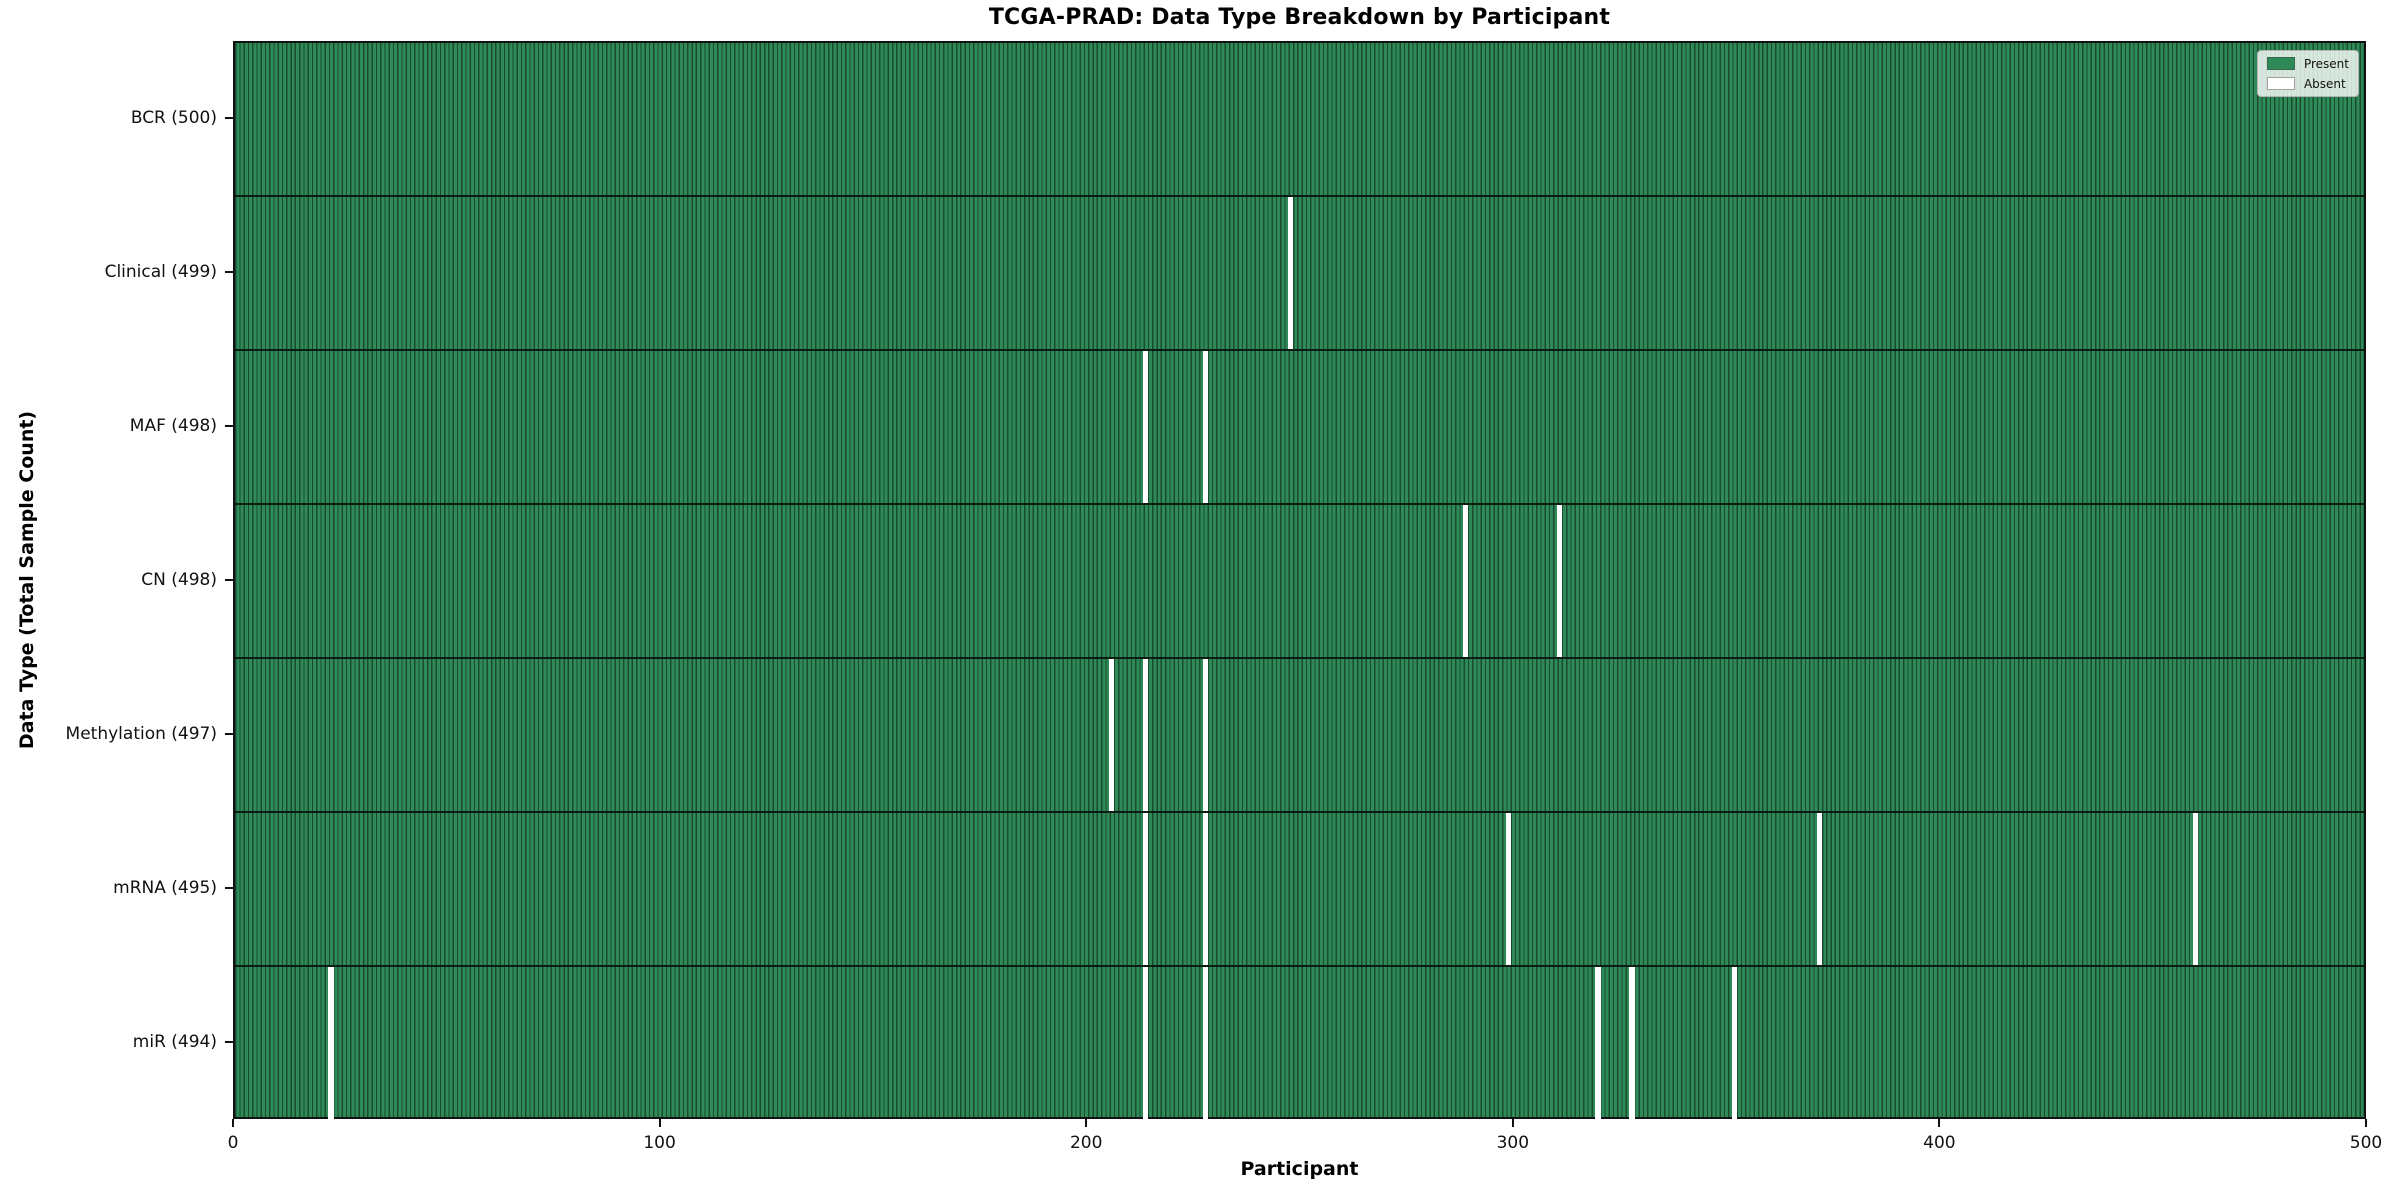 The width and height of the screenshot is (2400, 1200). I want to click on x-axis-label: Participant, so click(1299, 1169).